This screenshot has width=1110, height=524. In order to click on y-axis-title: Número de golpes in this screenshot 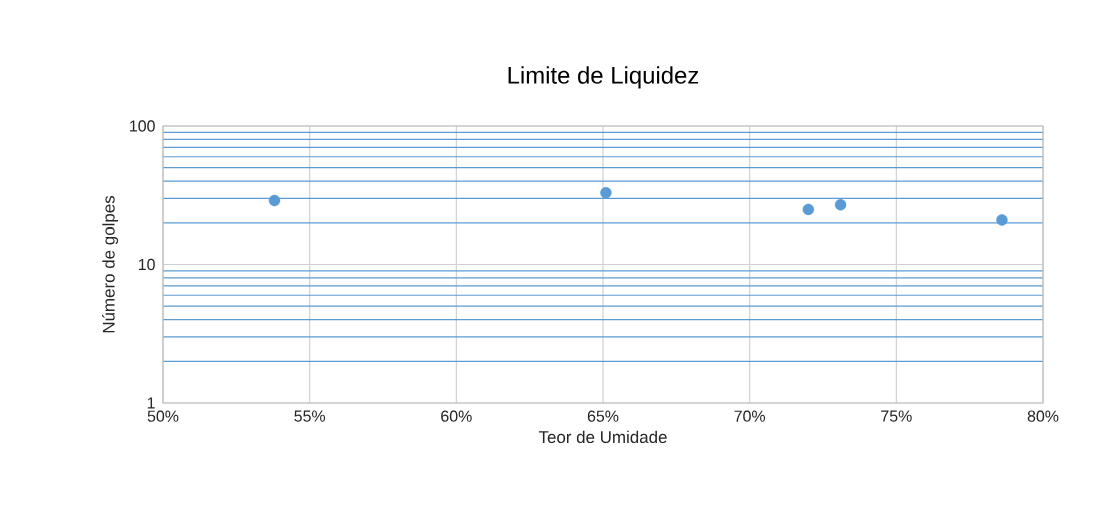, I will do `click(110, 264)`.